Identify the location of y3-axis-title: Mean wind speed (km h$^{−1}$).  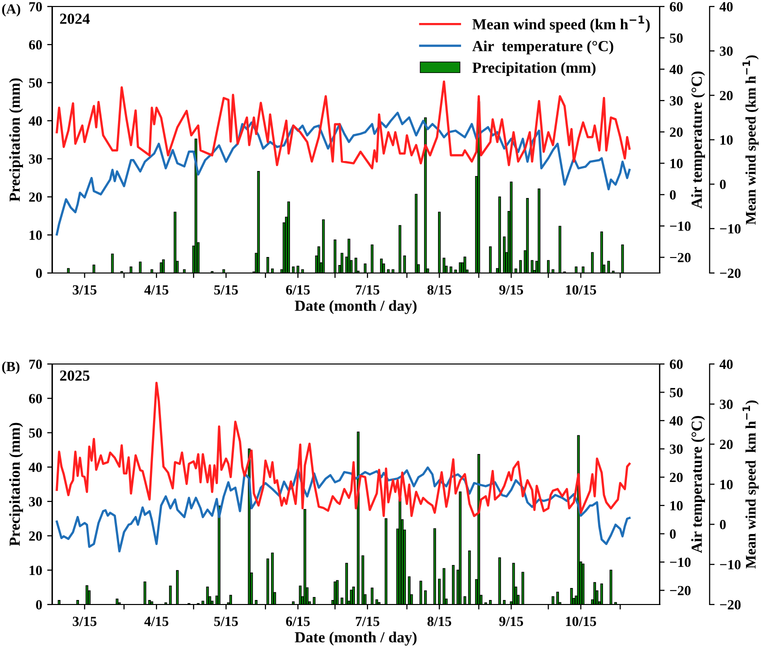
(750, 140).